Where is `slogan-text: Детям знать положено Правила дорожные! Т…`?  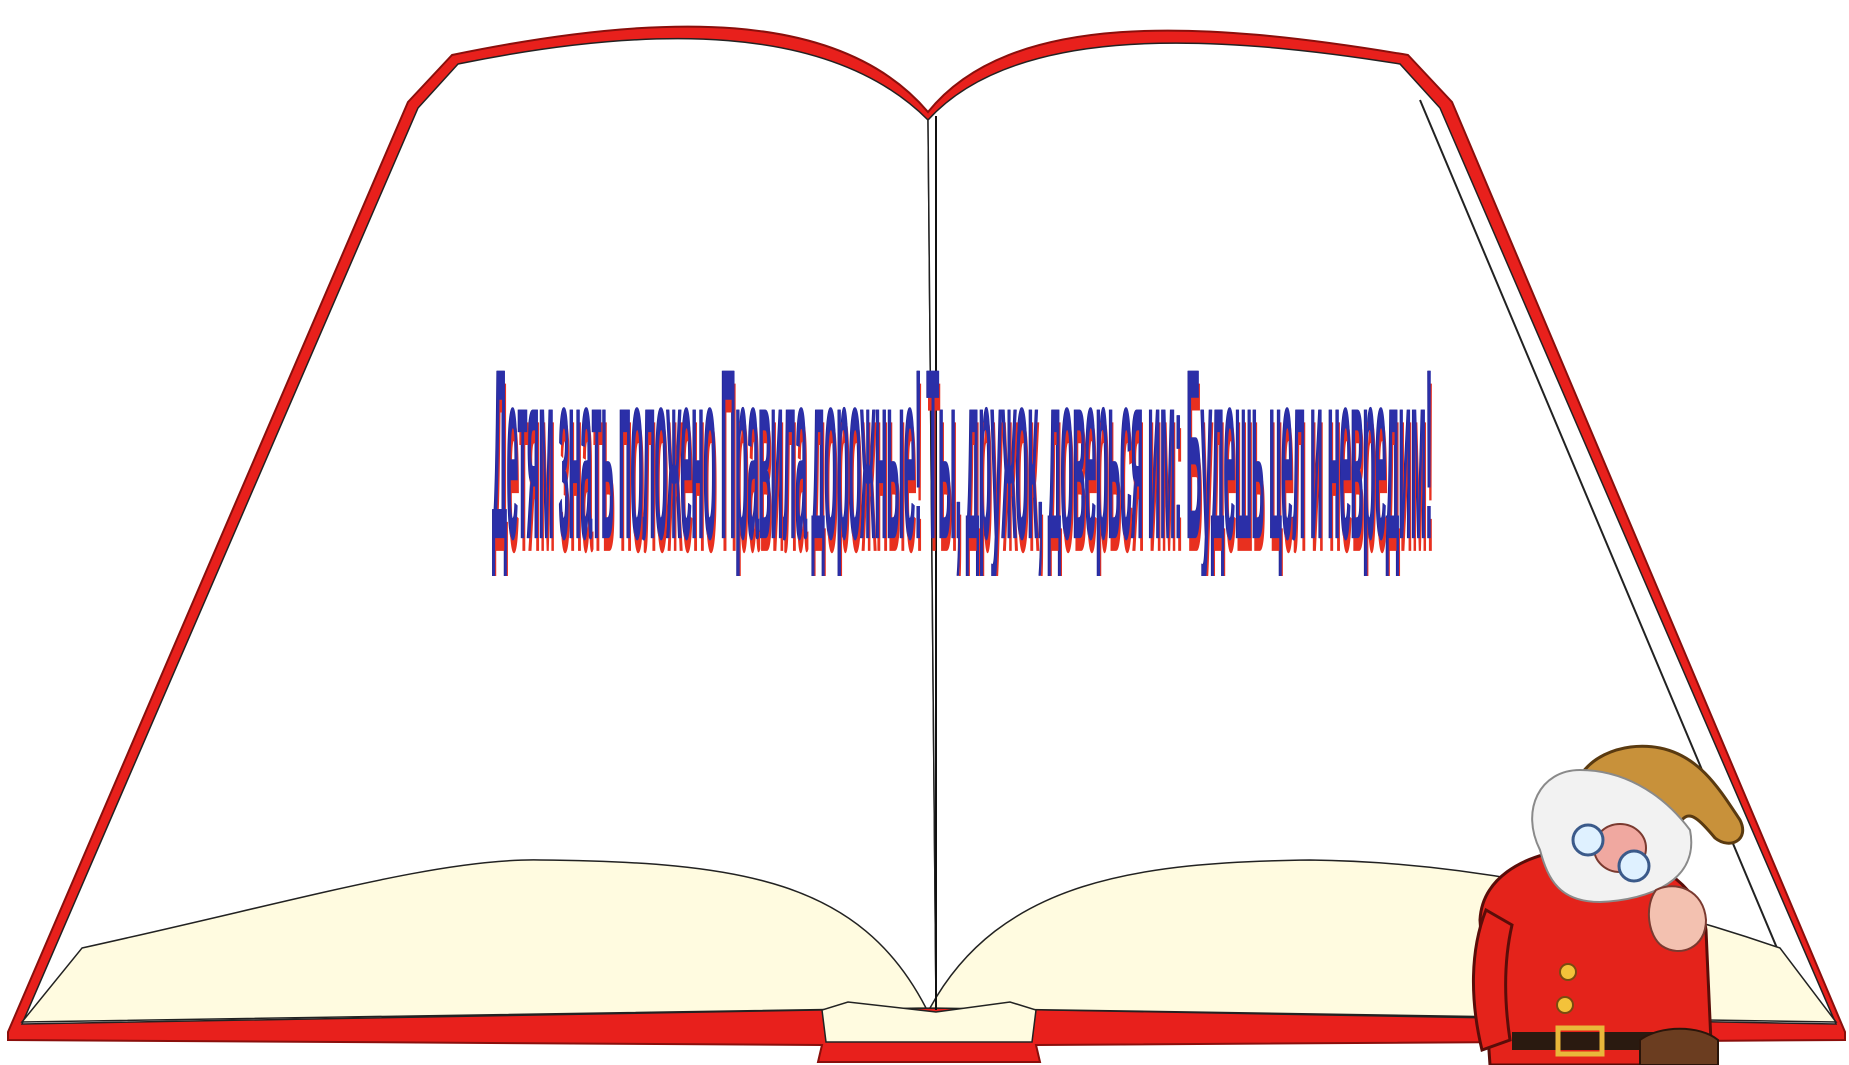 slogan-text: Детям знать положено Правила дорожные! Т… is located at coordinates (962, 464).